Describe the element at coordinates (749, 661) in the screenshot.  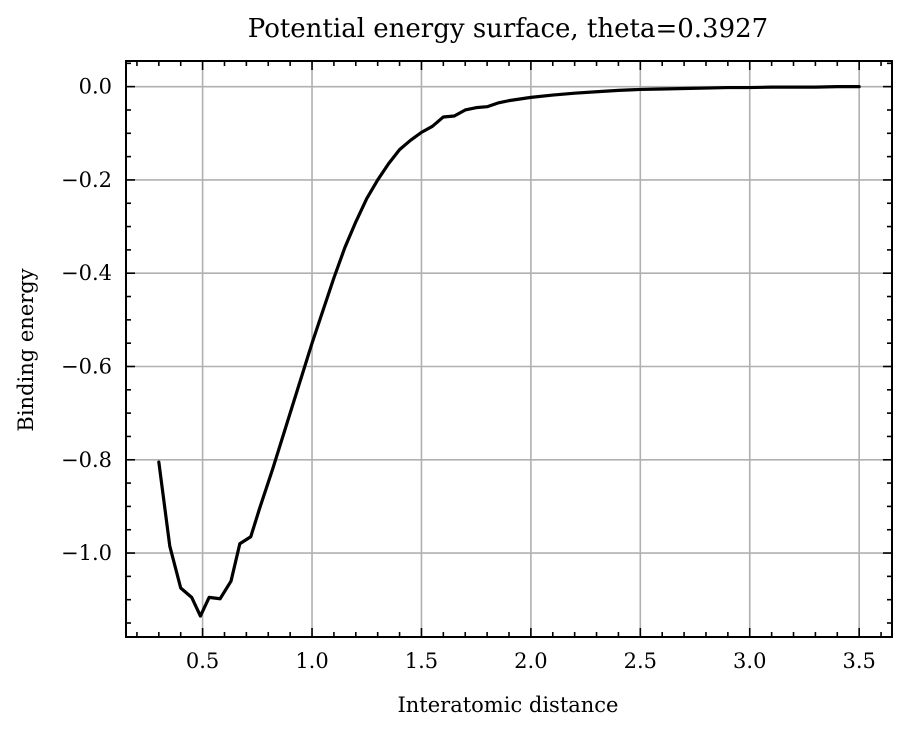
I see `x-tick-label: 3.0` at that location.